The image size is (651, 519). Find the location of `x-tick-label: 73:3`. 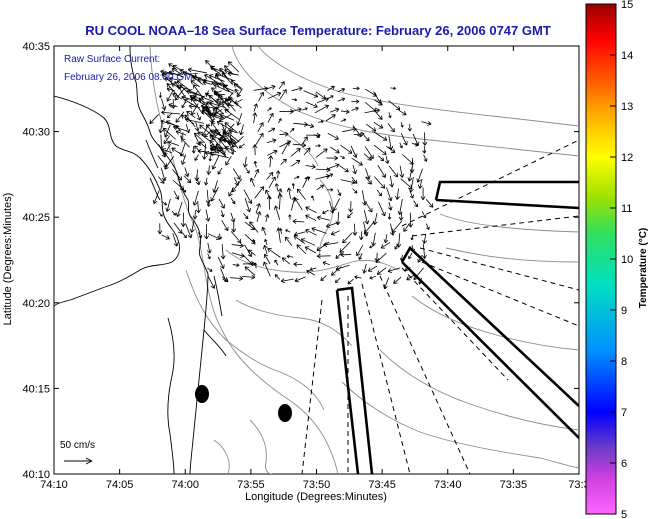

x-tick-label: 73:3 is located at coordinates (578, 485).